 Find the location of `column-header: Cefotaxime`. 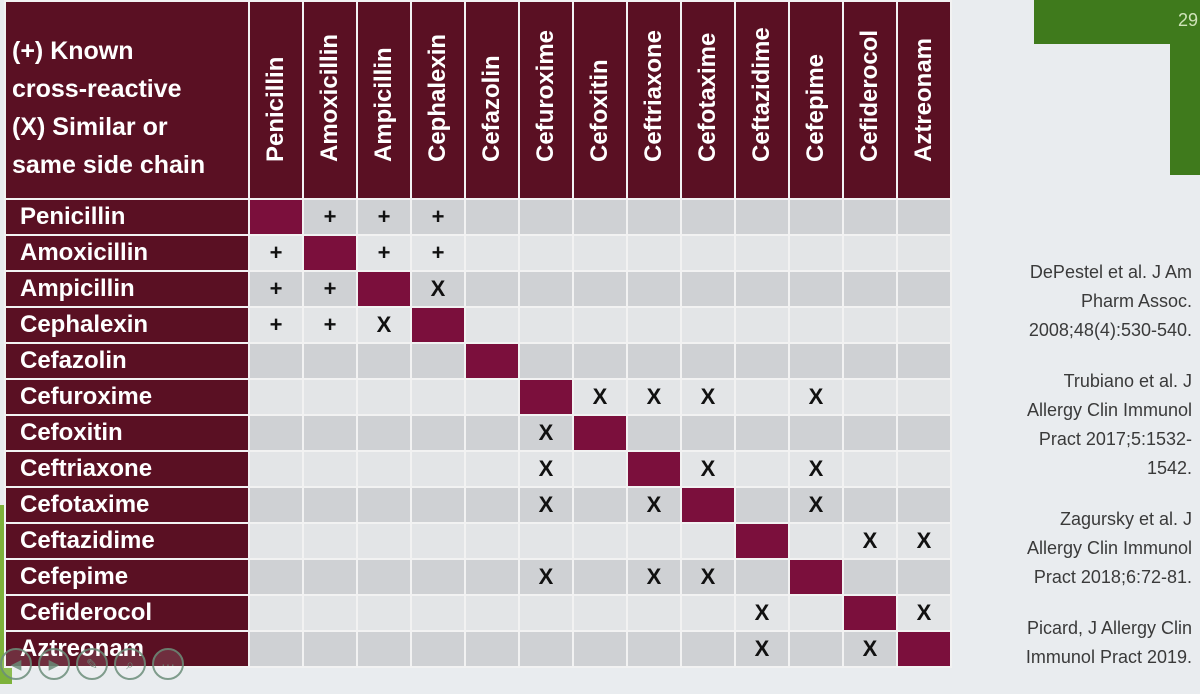

column-header: Cefotaxime is located at coordinates (708, 100).